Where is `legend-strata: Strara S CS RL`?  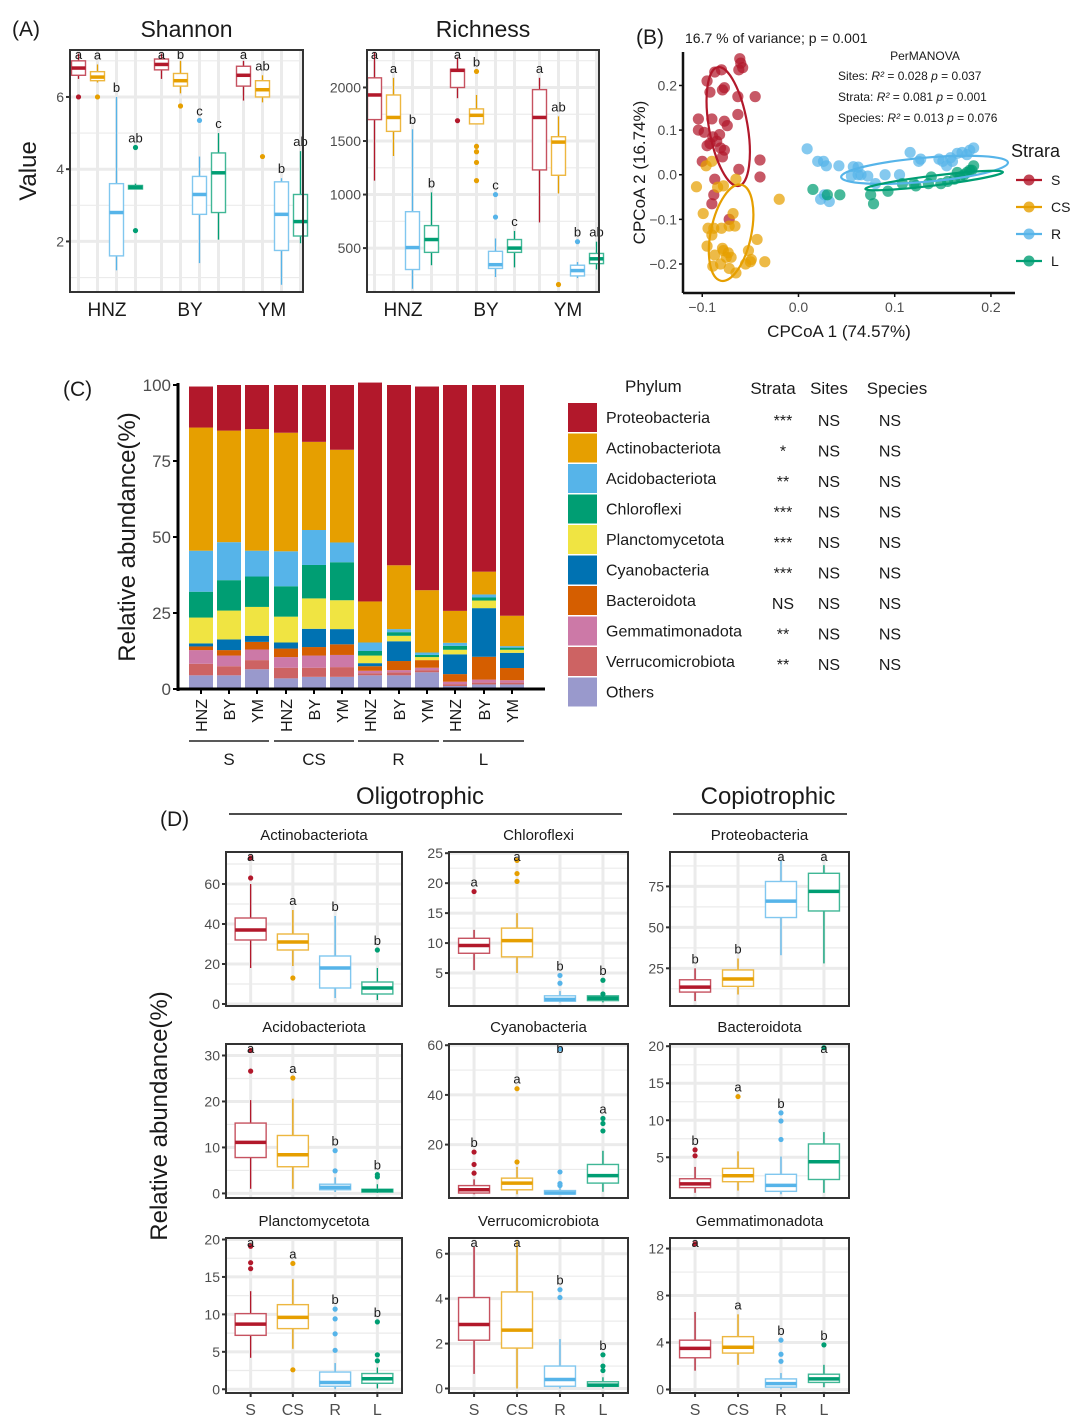
legend-strata: Strara S CS RL is located at coordinates (1040, 205).